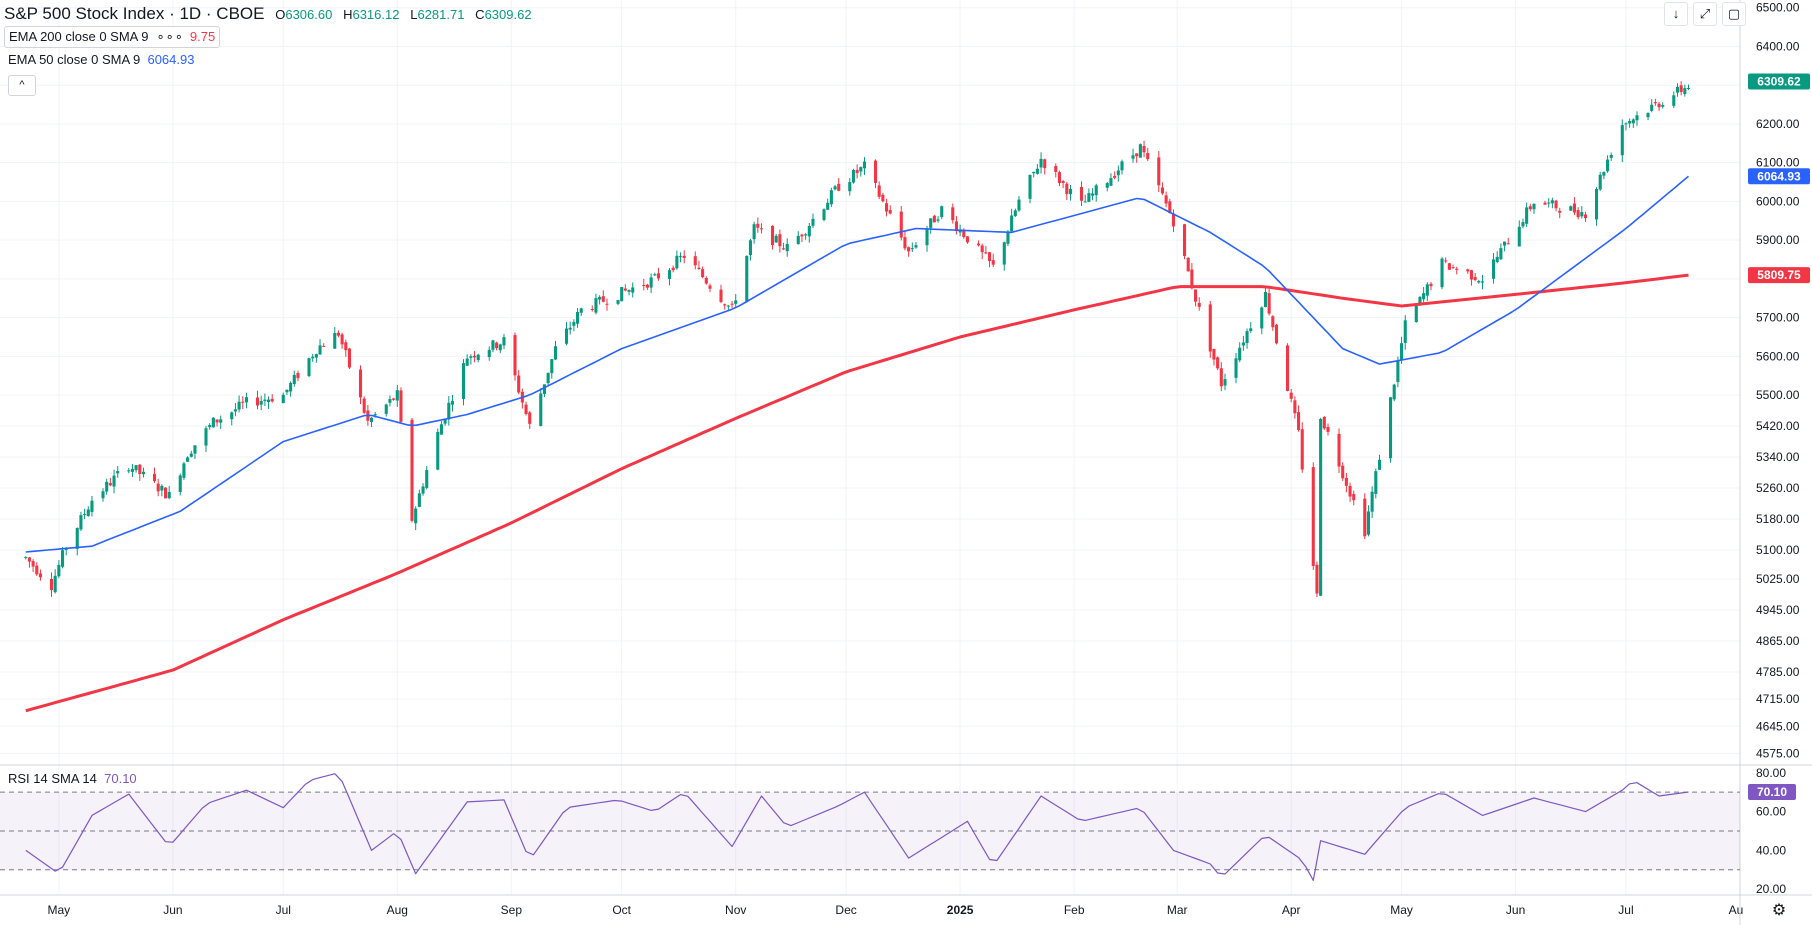 The height and width of the screenshot is (925, 1812). Describe the element at coordinates (1779, 910) in the screenshot. I see `settings-gear-icon: ⚙` at that location.